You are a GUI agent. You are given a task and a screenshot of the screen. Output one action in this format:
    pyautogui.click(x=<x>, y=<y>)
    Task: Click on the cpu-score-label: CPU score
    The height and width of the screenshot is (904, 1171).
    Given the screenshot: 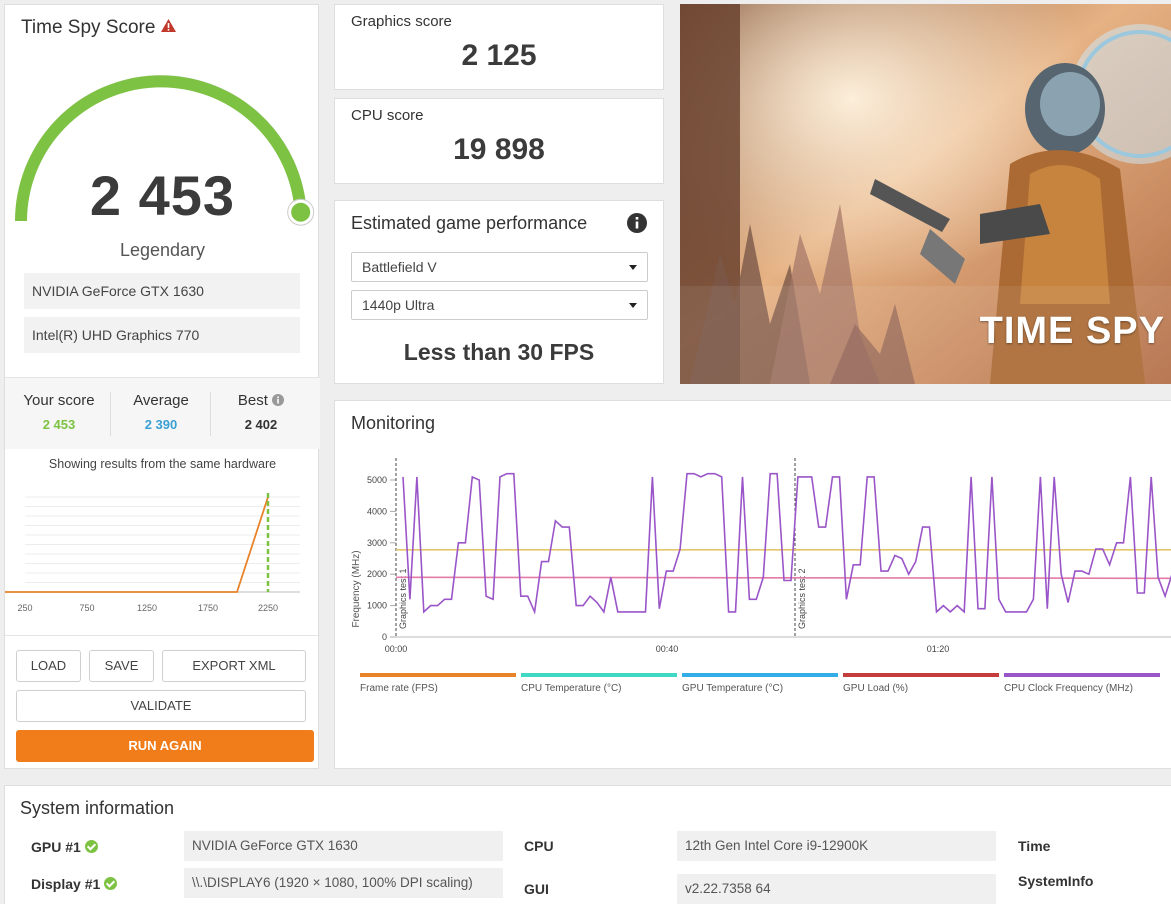 What is the action you would take?
    pyautogui.click(x=387, y=115)
    